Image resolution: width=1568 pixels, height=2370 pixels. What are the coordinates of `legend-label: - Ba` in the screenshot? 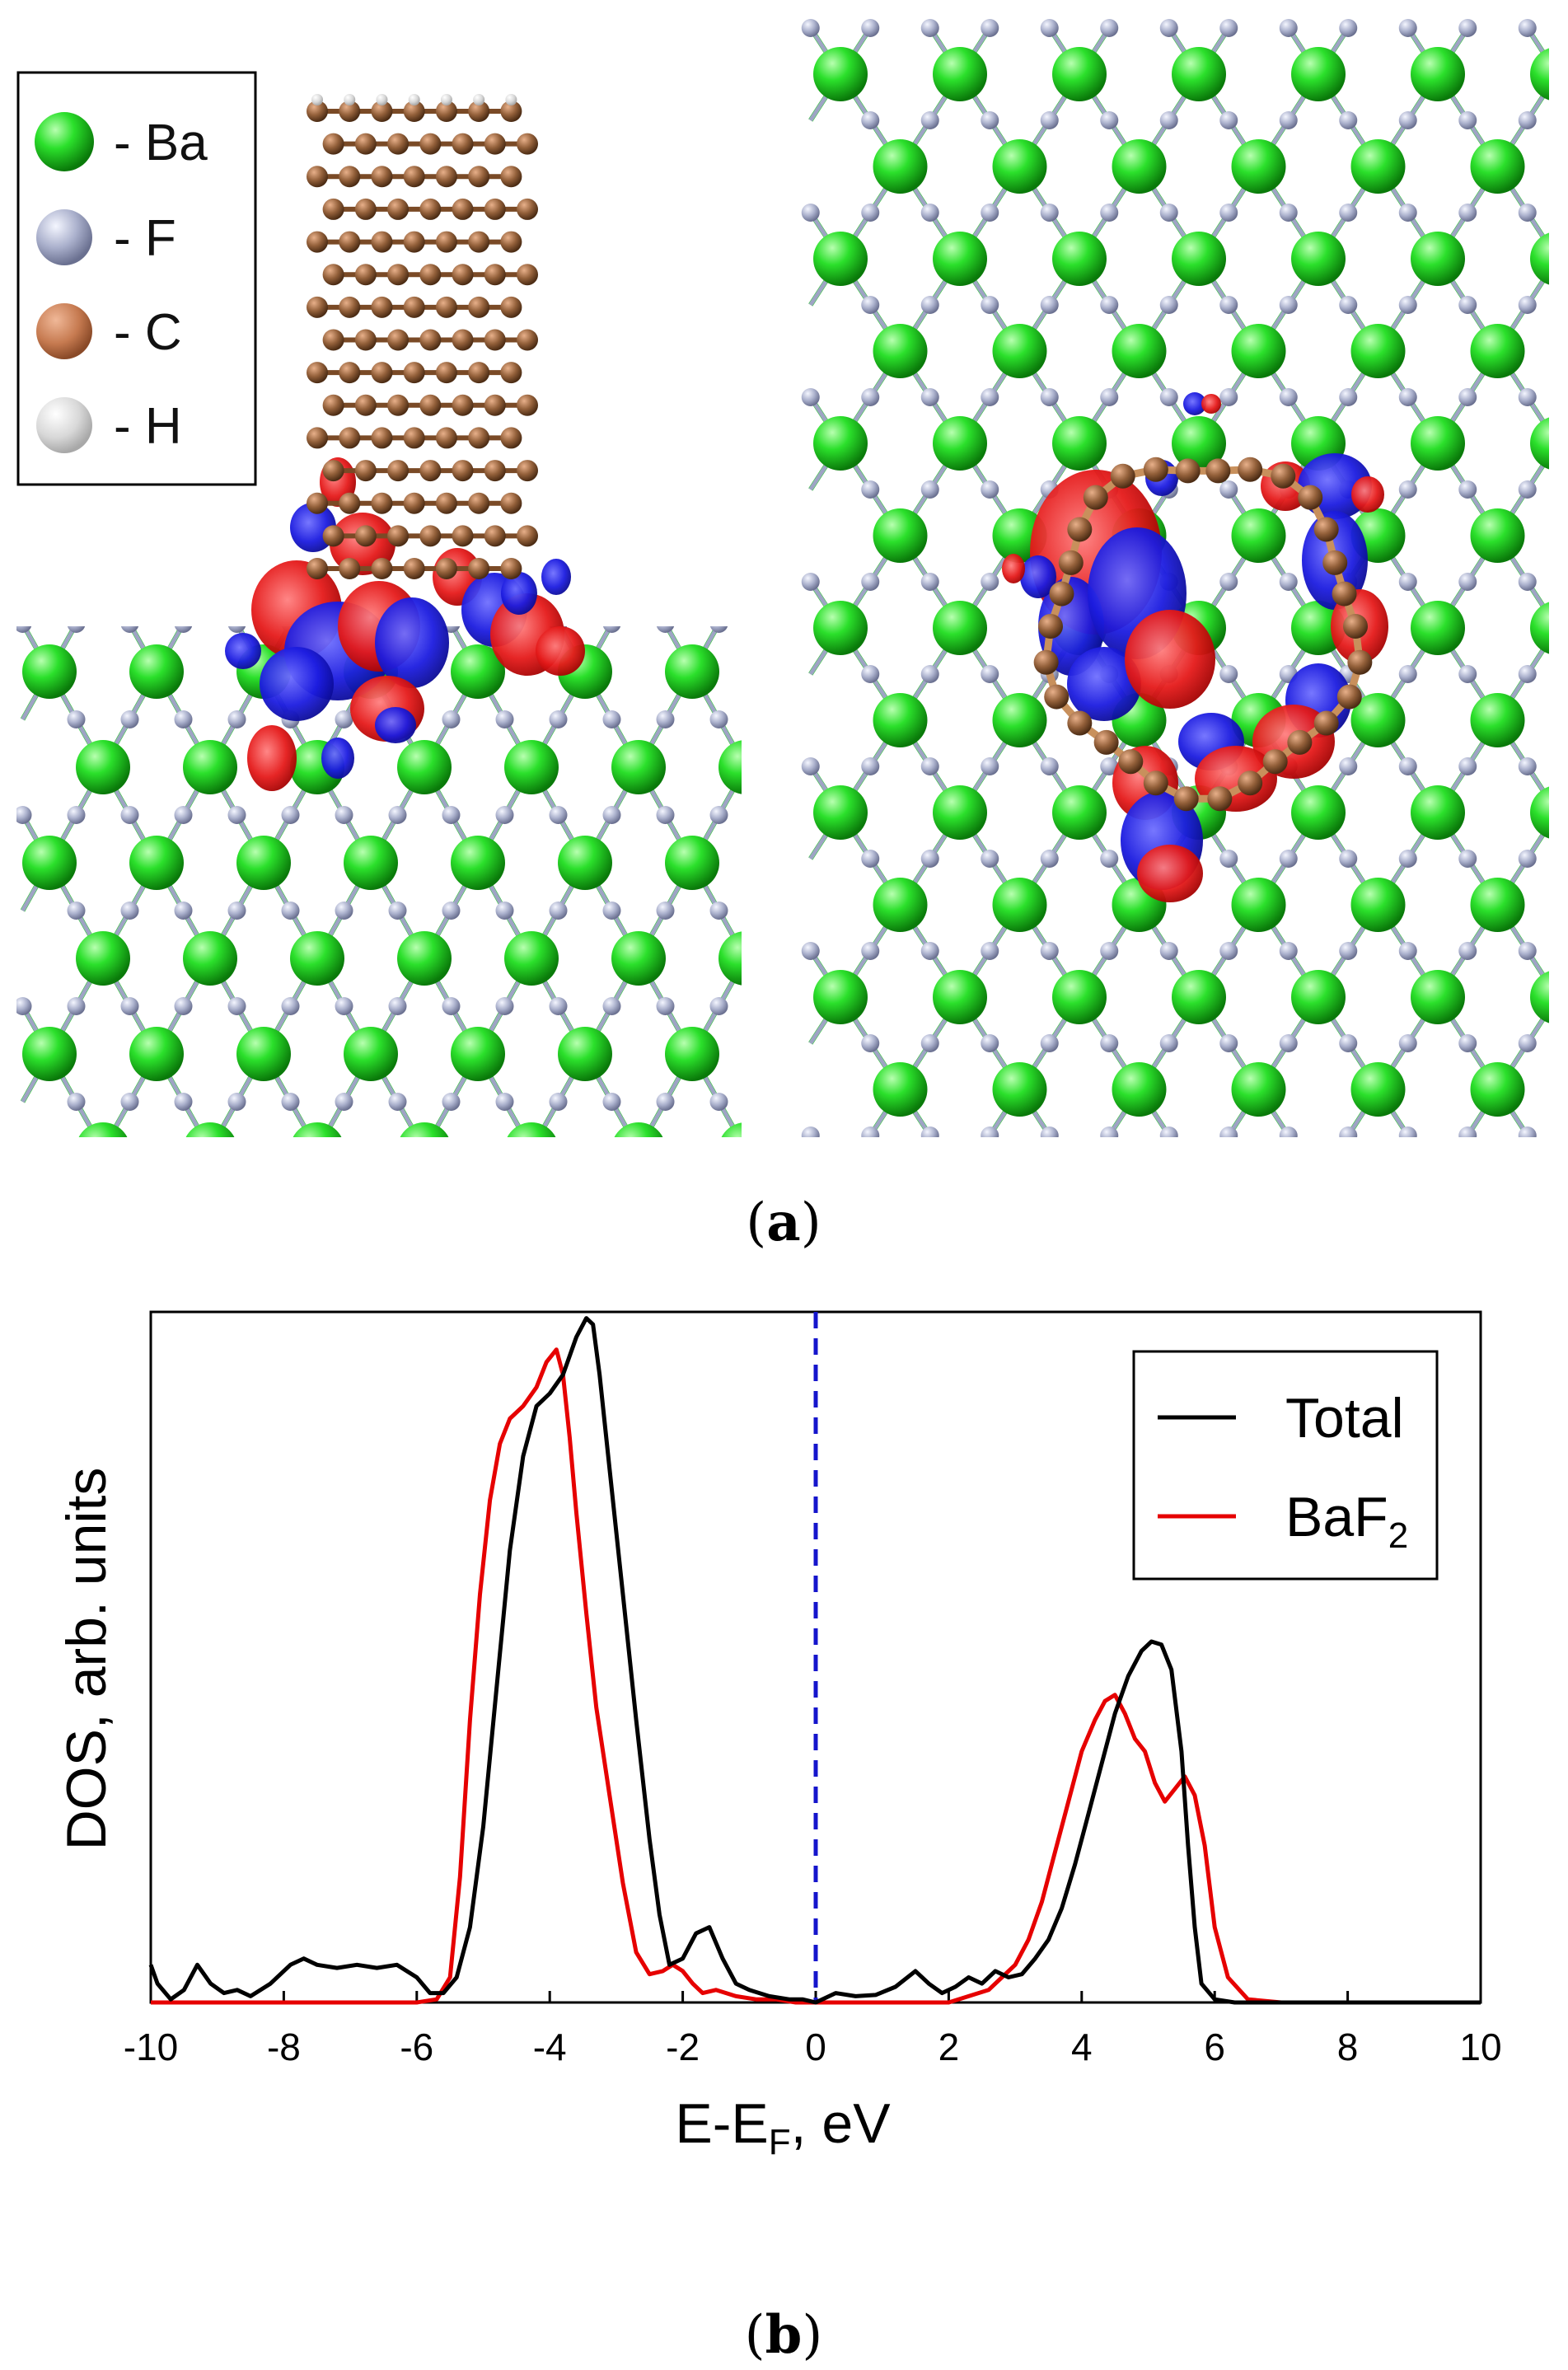 It's located at (161, 143).